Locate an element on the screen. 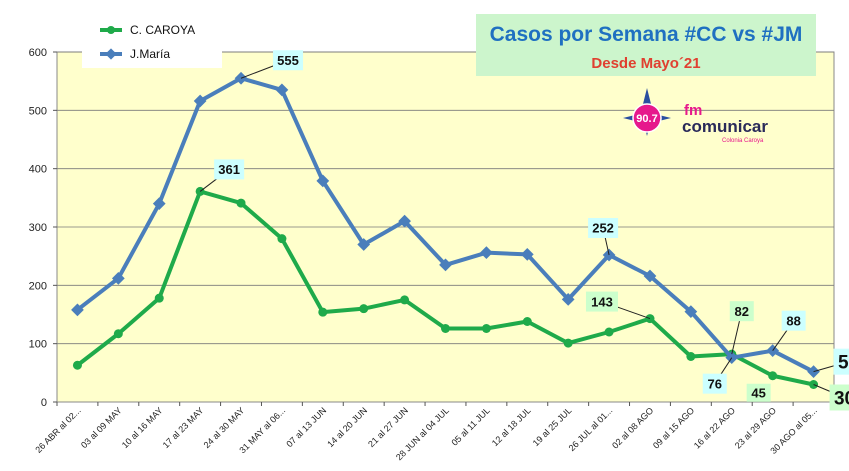 This screenshot has width=849, height=471. annotation-label-7: 88 is located at coordinates (793, 320).